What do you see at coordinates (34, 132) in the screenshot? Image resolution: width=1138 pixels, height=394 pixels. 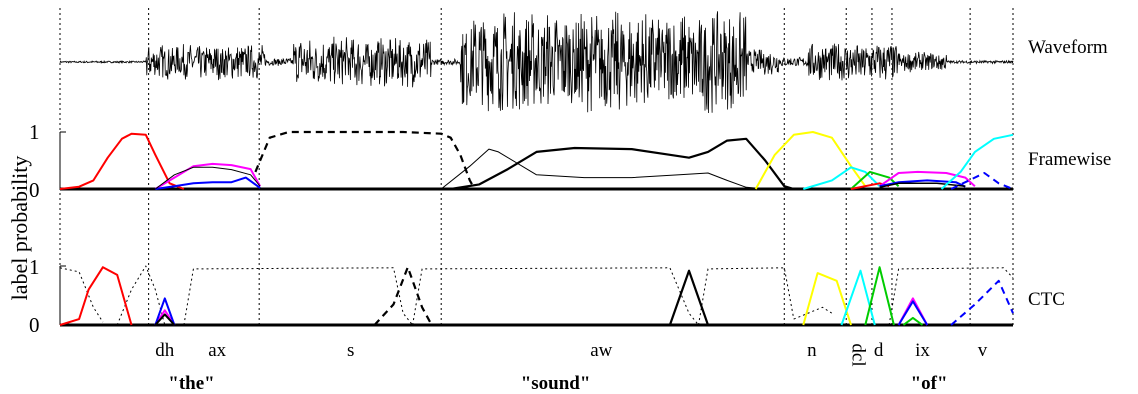 I see `framewise-ytick-1: 1` at bounding box center [34, 132].